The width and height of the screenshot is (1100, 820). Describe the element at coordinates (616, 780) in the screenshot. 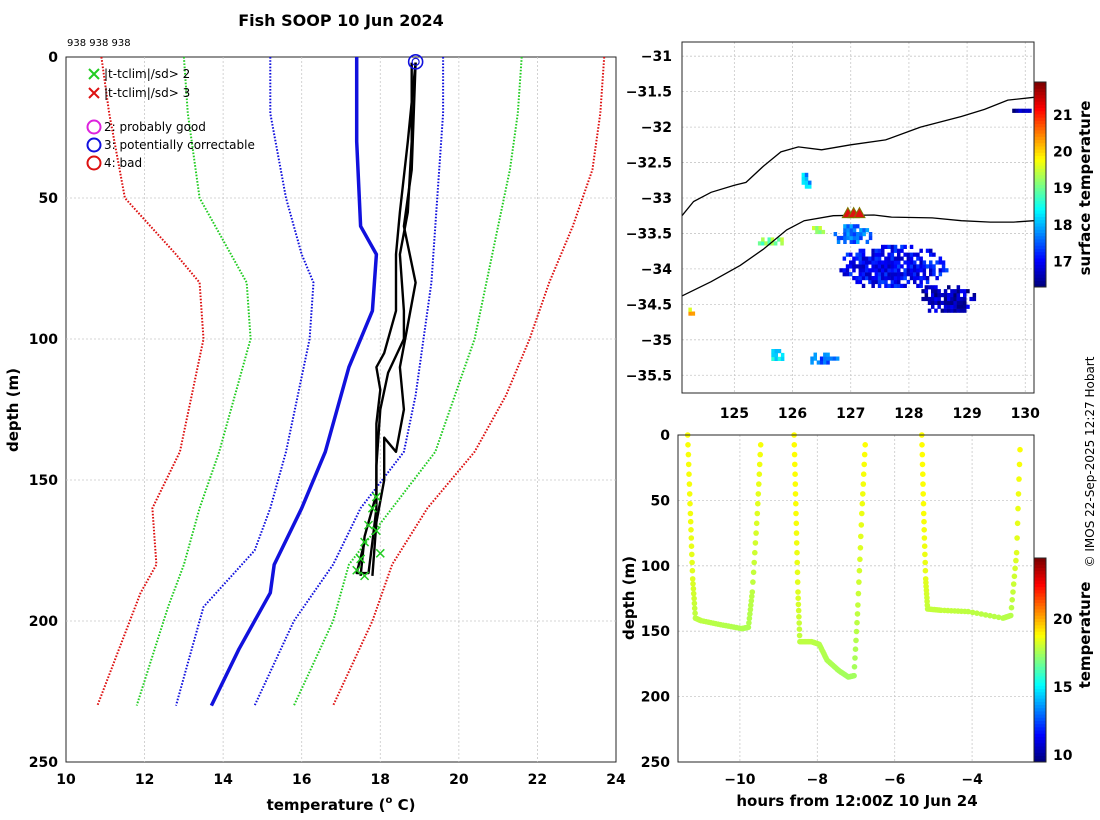

I see `profile-xtick-label: 24` at that location.